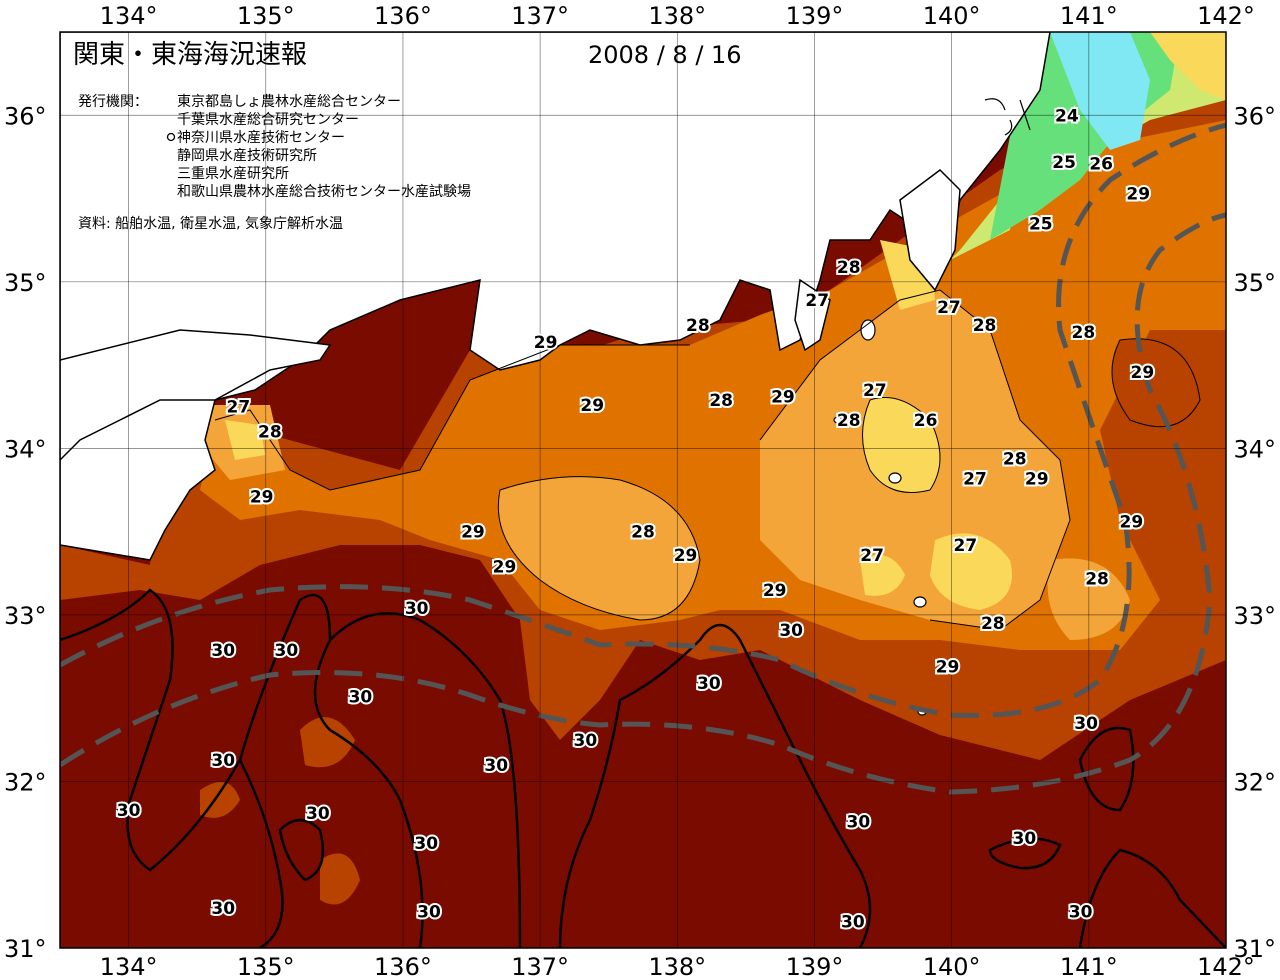 Image resolution: width=1280 pixels, height=980 pixels. What do you see at coordinates (971, 571) in the screenshot?
I see `sst-zone-26-south` at bounding box center [971, 571].